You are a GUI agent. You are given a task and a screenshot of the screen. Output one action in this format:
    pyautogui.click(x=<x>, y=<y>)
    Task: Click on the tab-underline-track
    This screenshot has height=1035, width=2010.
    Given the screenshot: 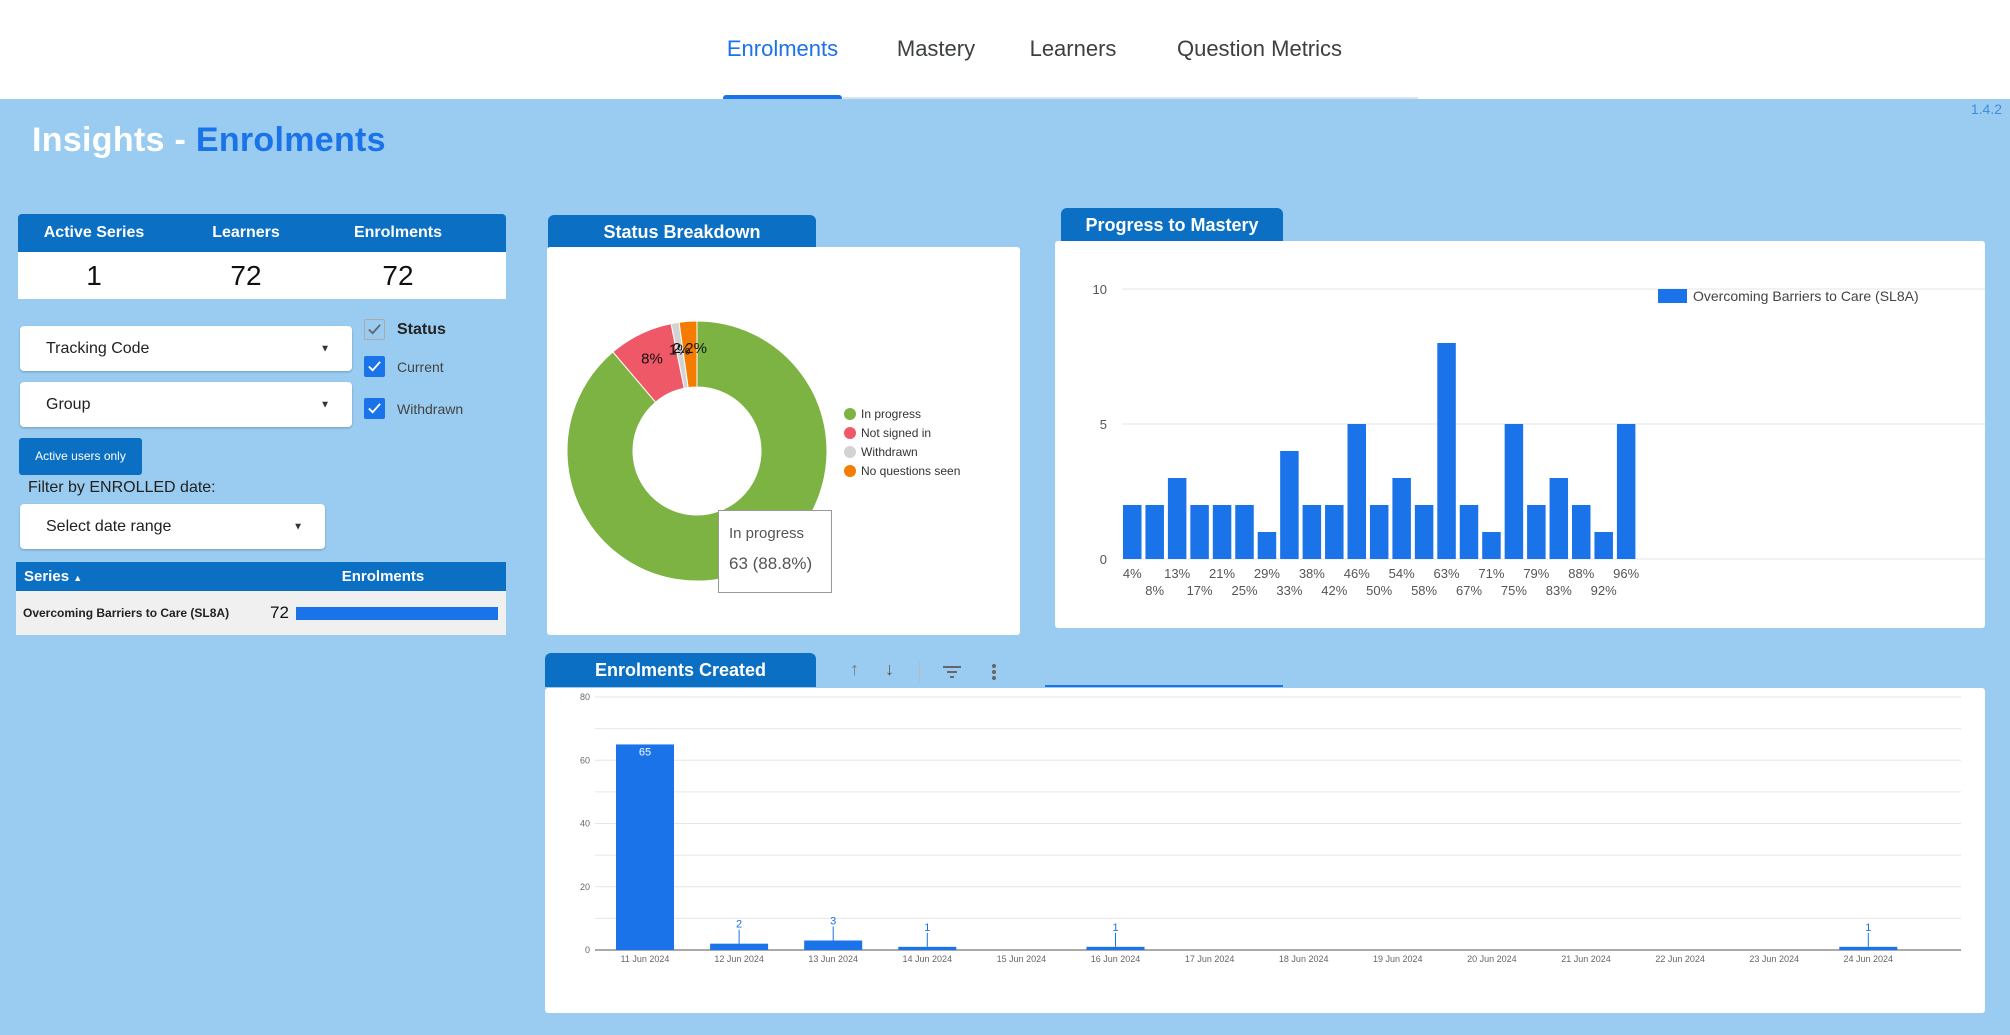 What is the action you would take?
    pyautogui.click(x=1130, y=98)
    